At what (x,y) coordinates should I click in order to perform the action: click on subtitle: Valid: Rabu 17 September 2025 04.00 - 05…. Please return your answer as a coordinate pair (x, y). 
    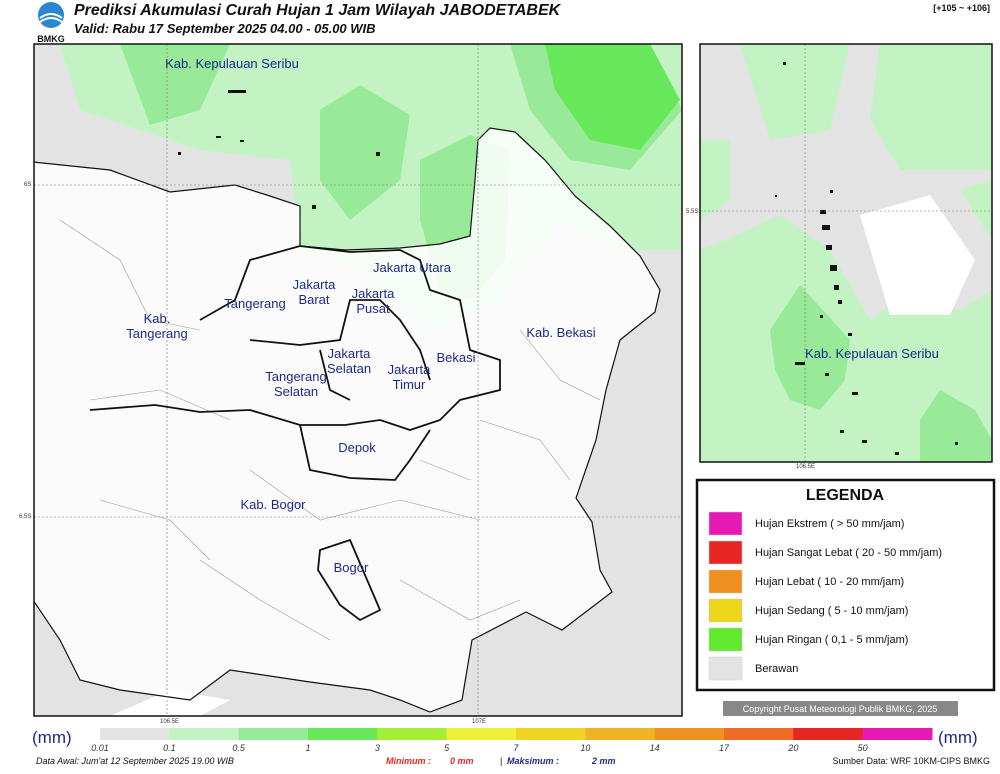
    Looking at the image, I should click on (225, 28).